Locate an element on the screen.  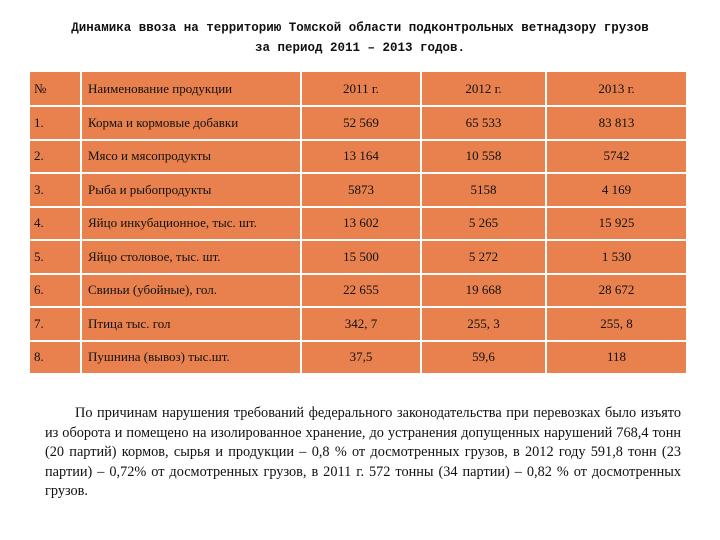
table-cell: Свиньи (убойные), гол. is located at coordinates (191, 290).